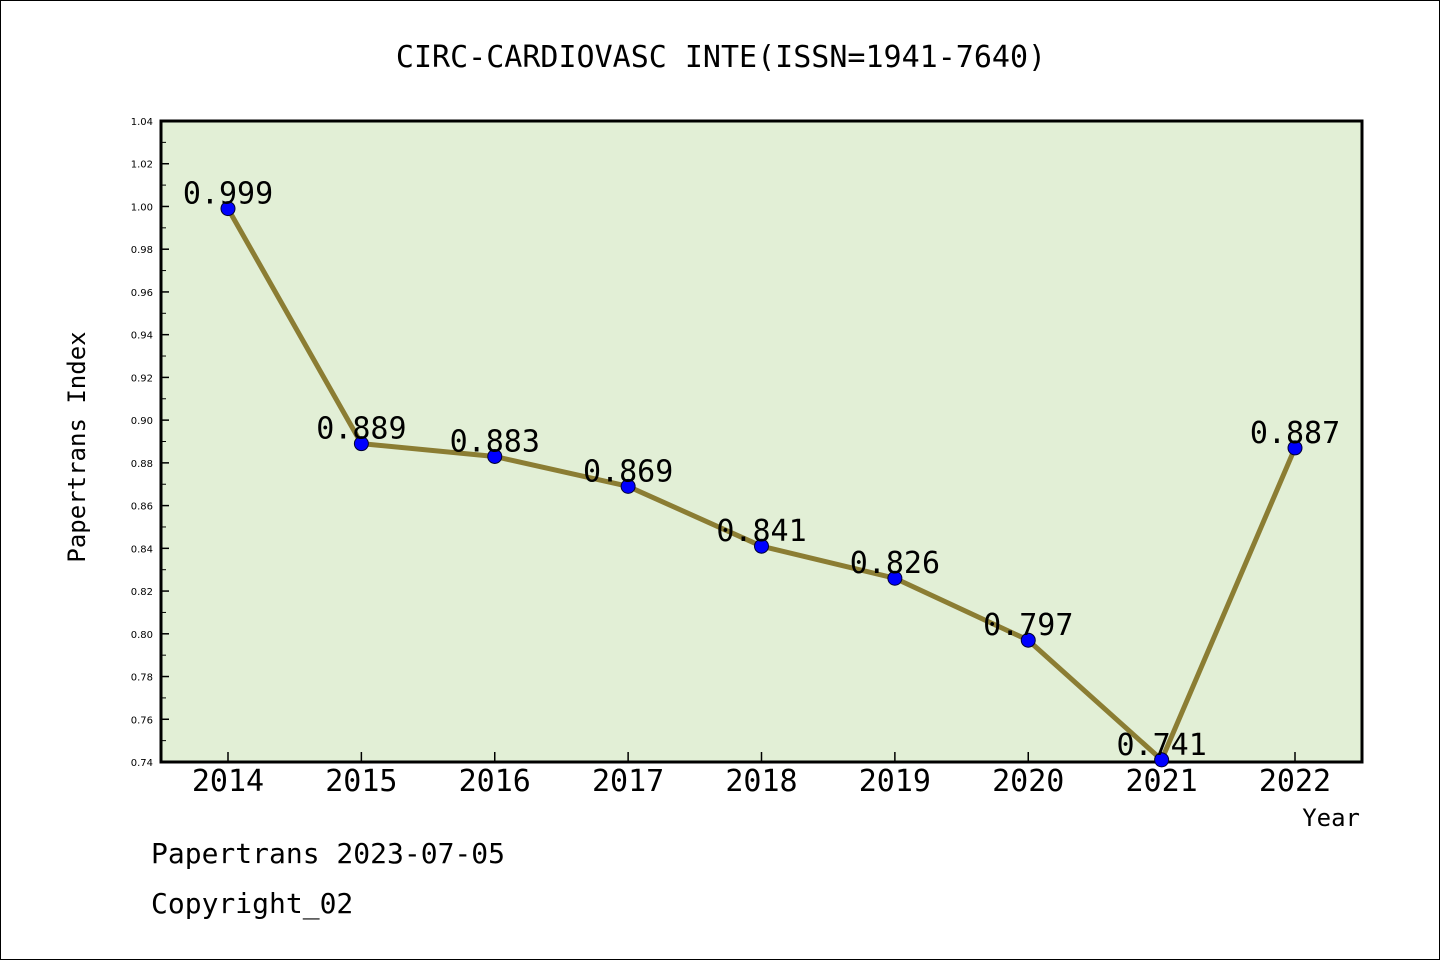 This screenshot has height=961, width=1440. Describe the element at coordinates (1162, 781) in the screenshot. I see `x-tick-label: 2021` at that location.